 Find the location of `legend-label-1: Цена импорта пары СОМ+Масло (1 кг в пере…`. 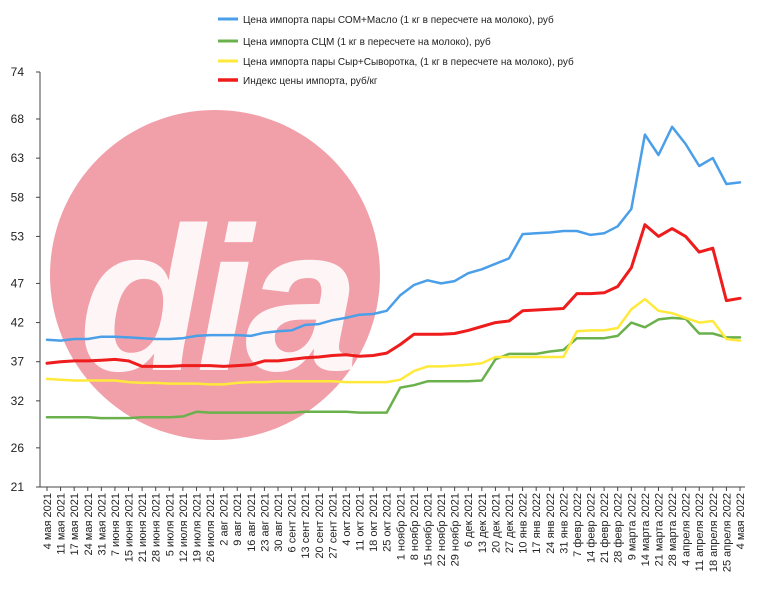

legend-label-1: Цена импорта пары СОМ+Масло (1 кг в пере… is located at coordinates (398, 20).